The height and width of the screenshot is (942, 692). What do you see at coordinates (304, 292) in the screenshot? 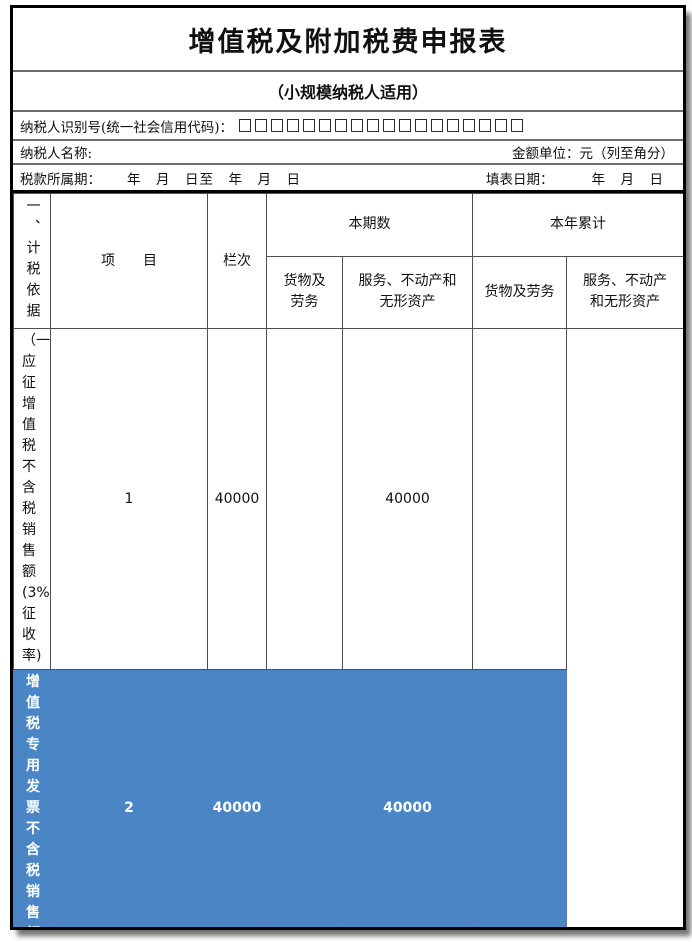
I see `header-goods-services-current: 货物及 劳务` at bounding box center [304, 292].